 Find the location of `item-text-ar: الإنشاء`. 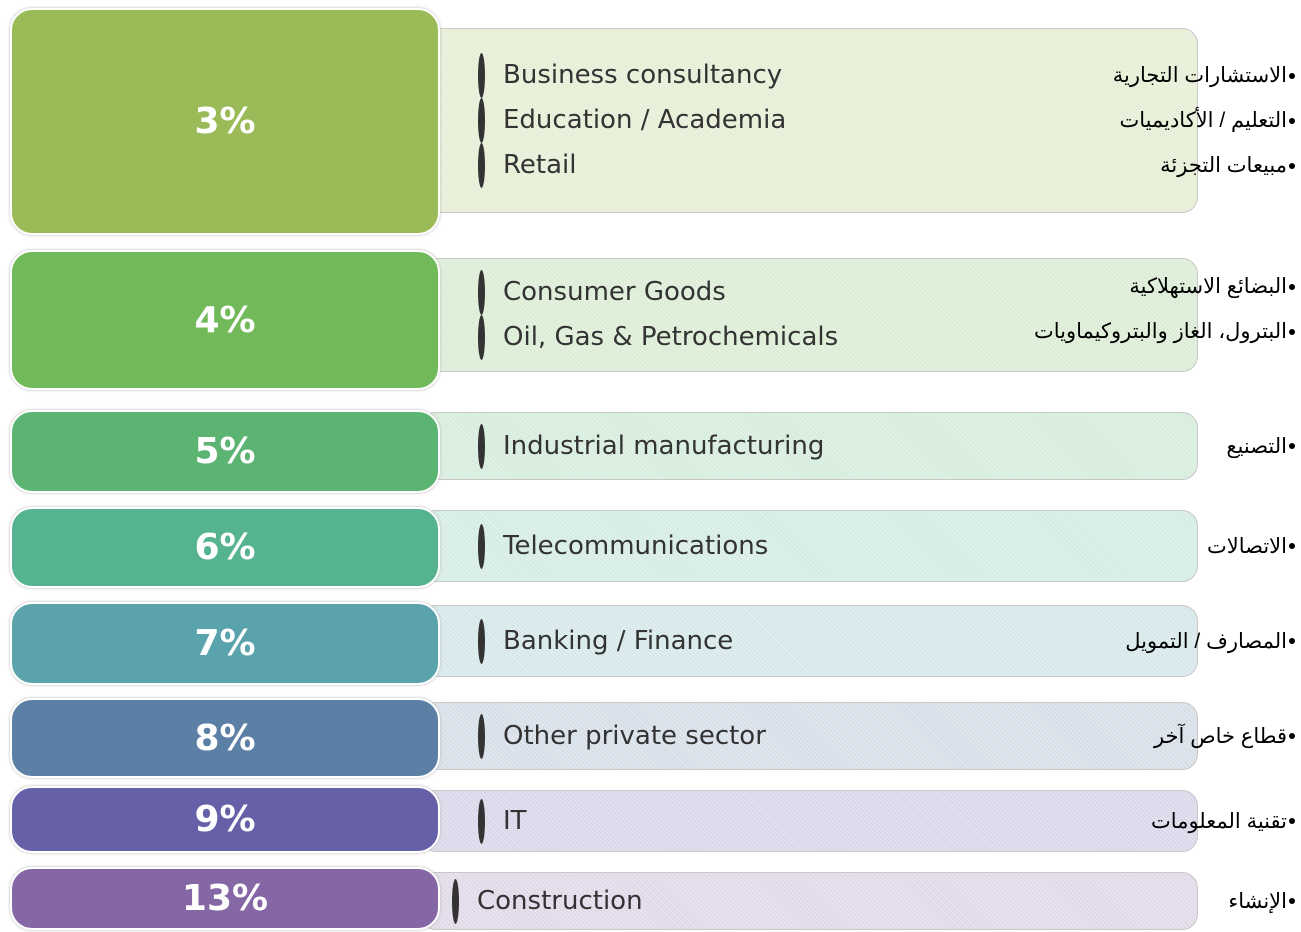

item-text-ar: الإنشاء is located at coordinates (1257, 901).